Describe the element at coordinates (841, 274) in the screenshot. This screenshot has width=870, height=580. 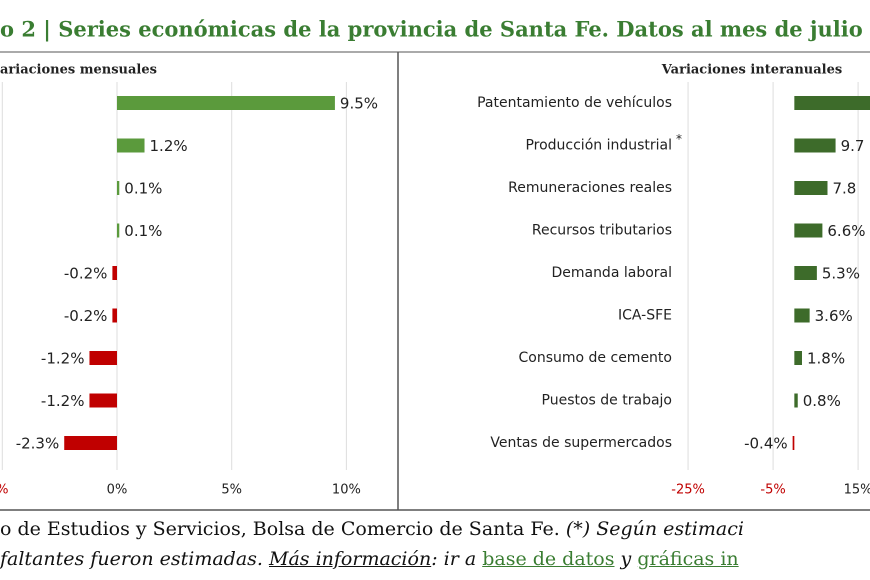
I see `value-label: 5.3%` at that location.